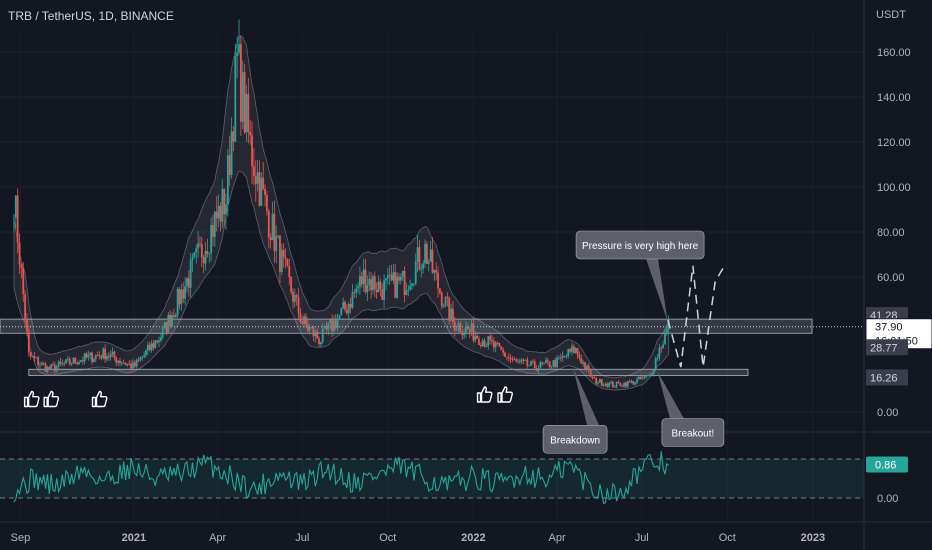 The height and width of the screenshot is (550, 932). I want to click on y-tick-label: 140.00, so click(894, 98).